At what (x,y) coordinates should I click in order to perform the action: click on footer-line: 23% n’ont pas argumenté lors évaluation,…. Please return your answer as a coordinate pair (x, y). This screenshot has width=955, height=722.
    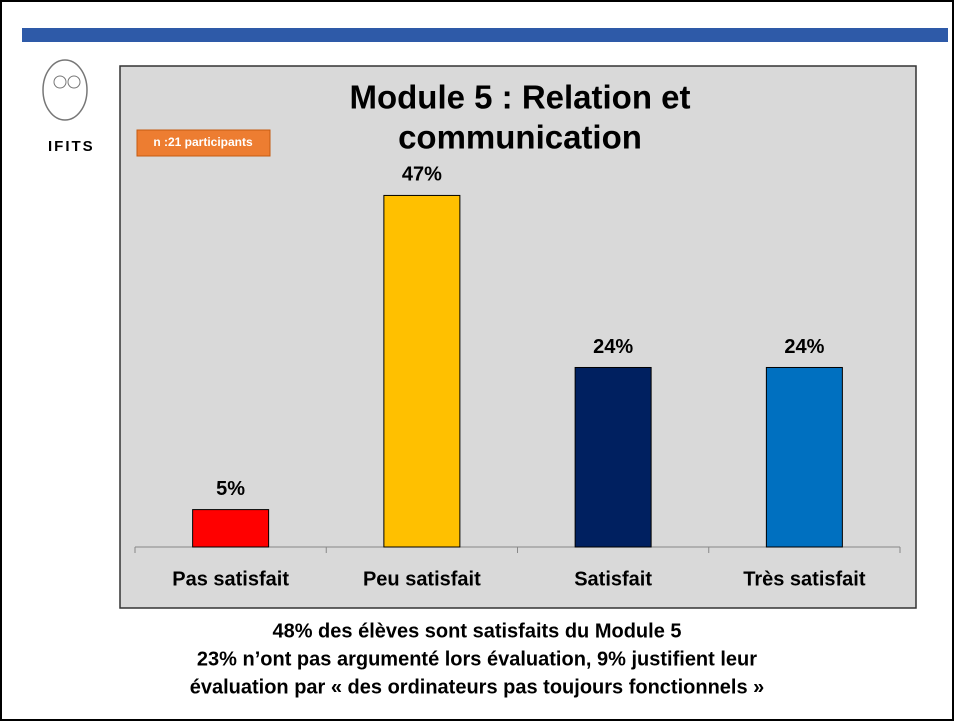
    Looking at the image, I should click on (477, 659).